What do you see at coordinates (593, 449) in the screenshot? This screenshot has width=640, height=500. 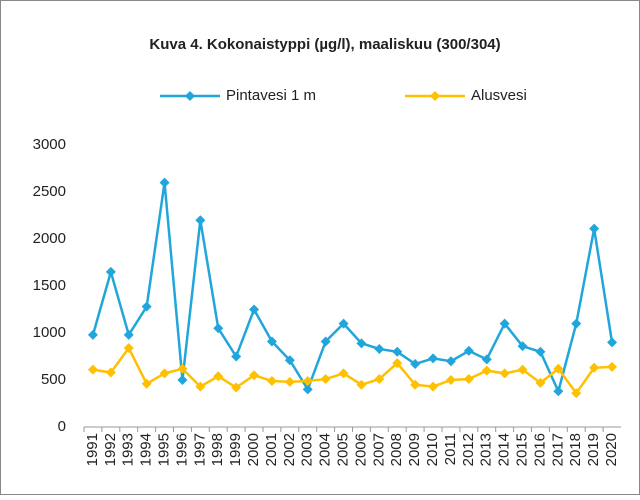 I see `x-tick-label: 2019` at bounding box center [593, 449].